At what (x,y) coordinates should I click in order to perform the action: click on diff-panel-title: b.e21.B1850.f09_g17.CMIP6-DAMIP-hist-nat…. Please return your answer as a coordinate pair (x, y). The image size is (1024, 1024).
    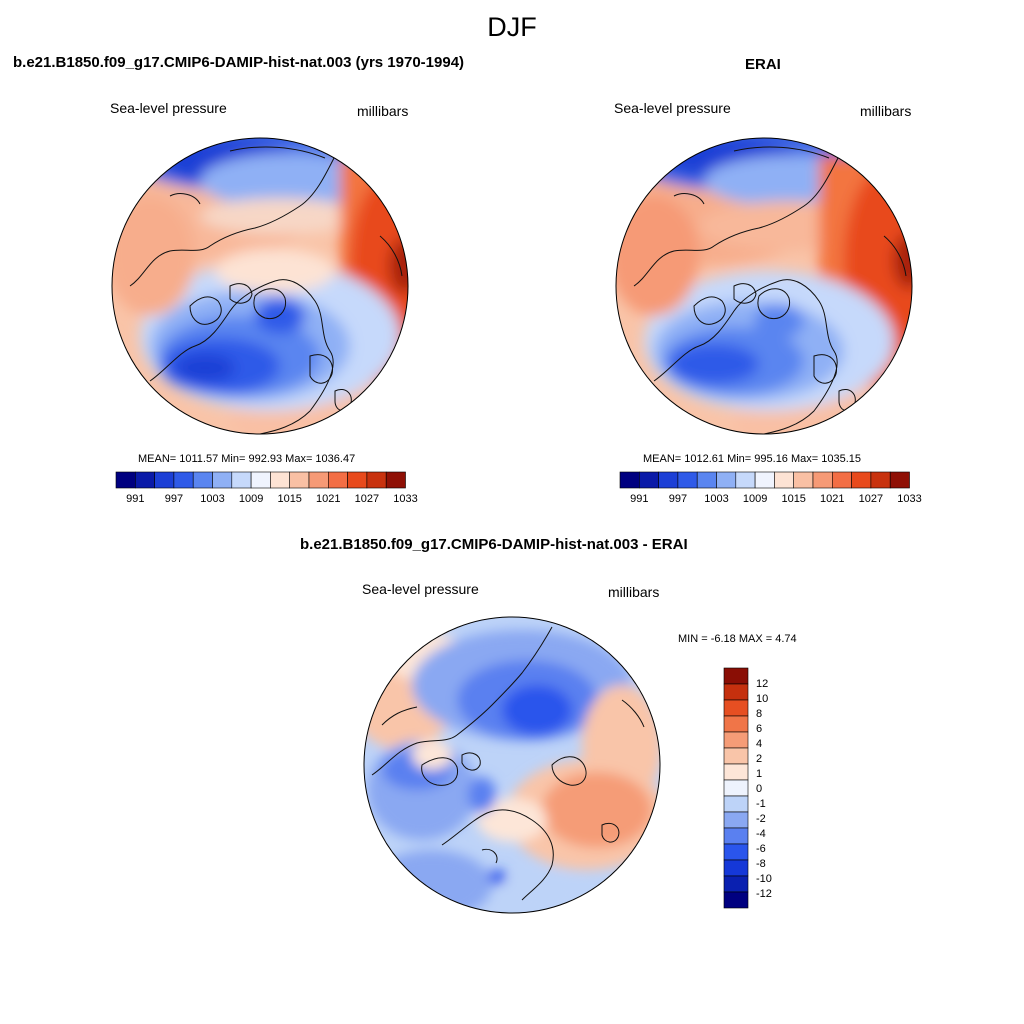
    Looking at the image, I should click on (494, 544).